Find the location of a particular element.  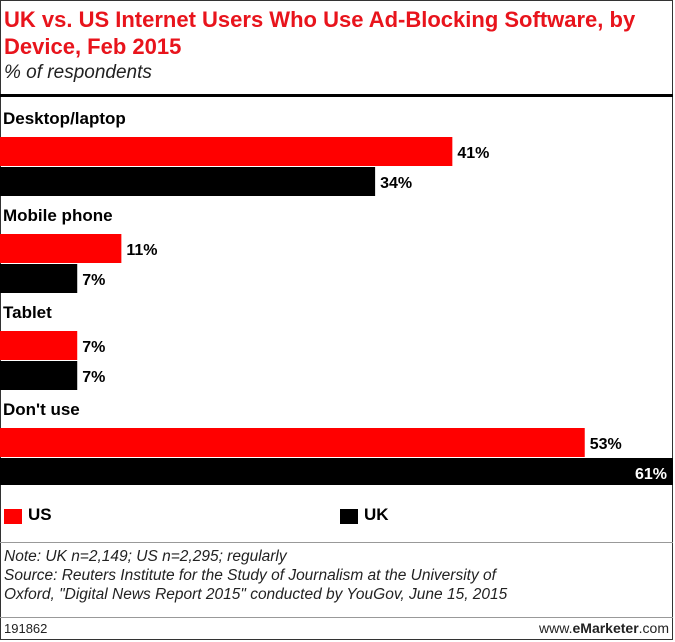

legend-label-us: US is located at coordinates (40, 514).